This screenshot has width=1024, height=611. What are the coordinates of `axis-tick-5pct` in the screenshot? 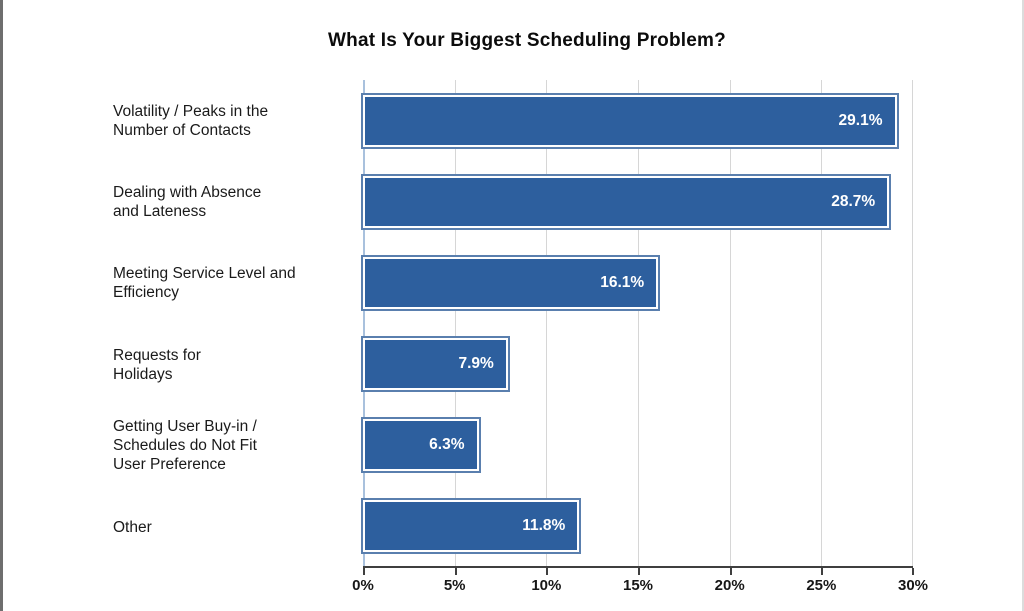 It's located at (455, 571).